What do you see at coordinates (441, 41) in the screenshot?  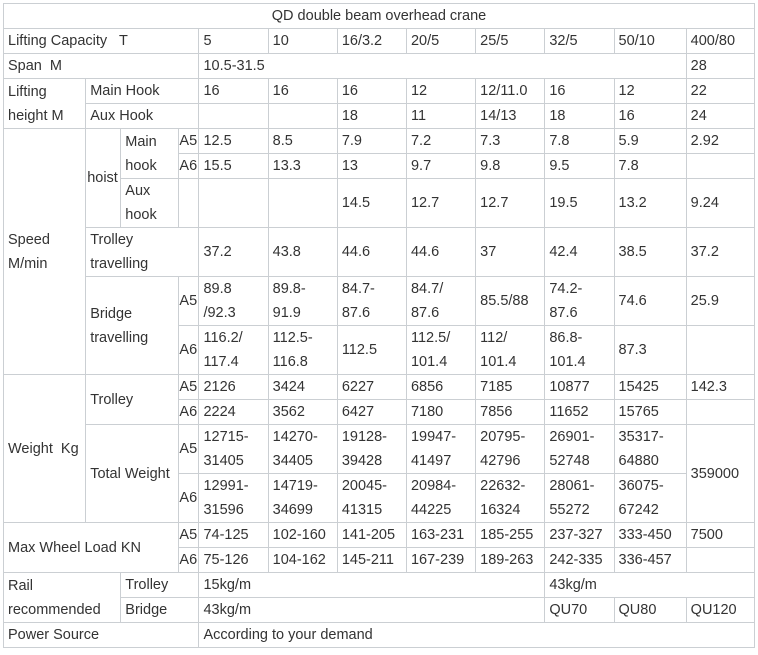 I see `capacity-value: 20/5` at bounding box center [441, 41].